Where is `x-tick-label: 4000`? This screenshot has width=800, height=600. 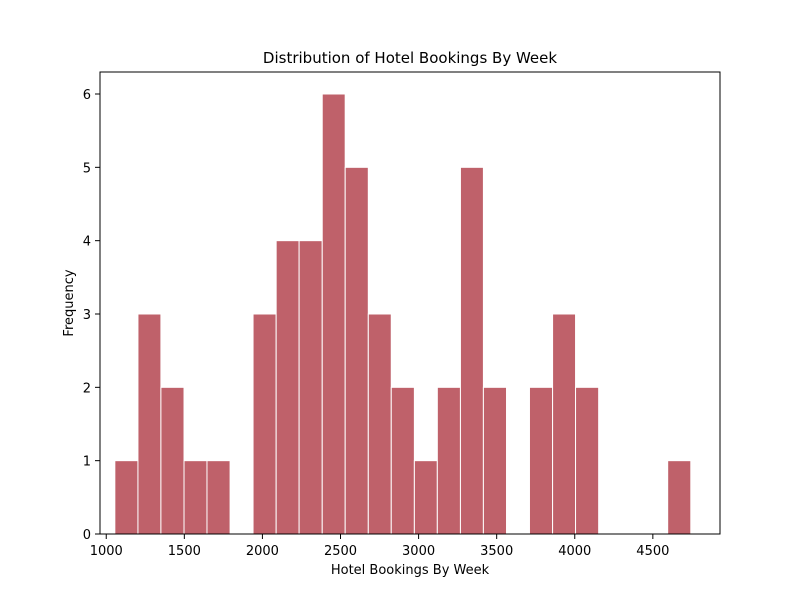 x-tick-label: 4000 is located at coordinates (574, 551).